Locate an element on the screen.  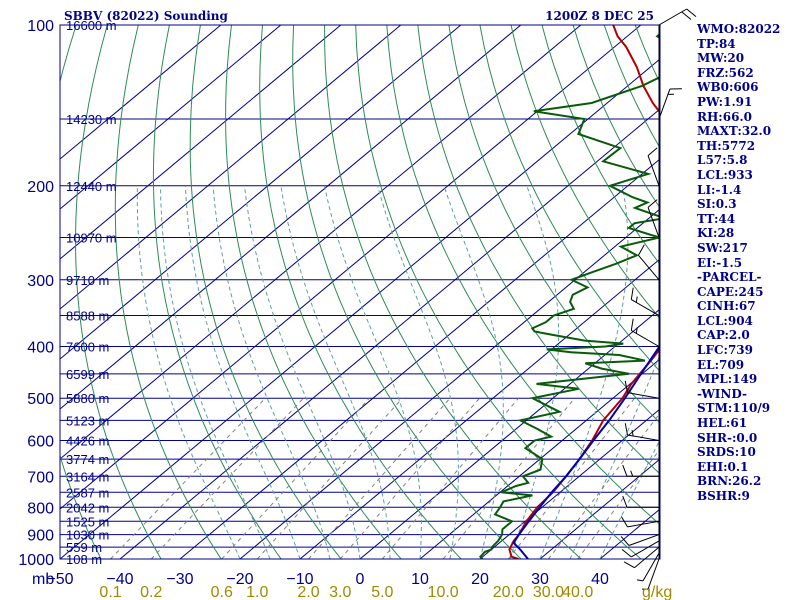
mixing-ratio-labels: 0.1 0.2 0.6 1.0 2.0 3.0 5.0 10.0 20.0 30.040.0 is located at coordinates (346, 592).